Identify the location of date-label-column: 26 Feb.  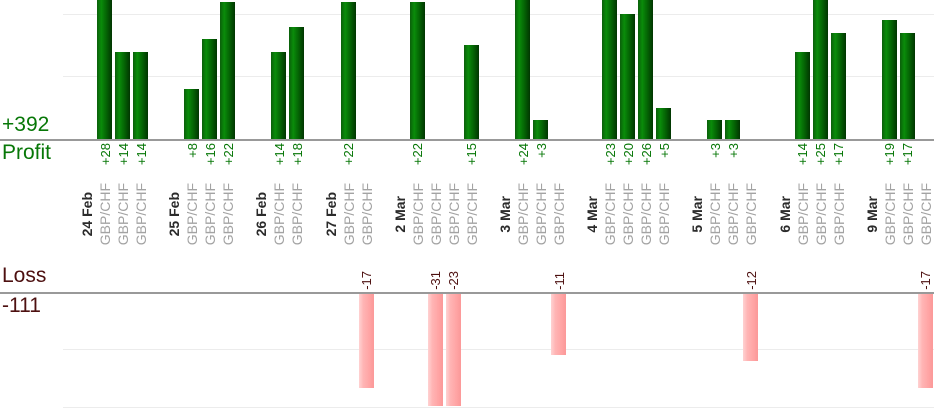
(261, 214).